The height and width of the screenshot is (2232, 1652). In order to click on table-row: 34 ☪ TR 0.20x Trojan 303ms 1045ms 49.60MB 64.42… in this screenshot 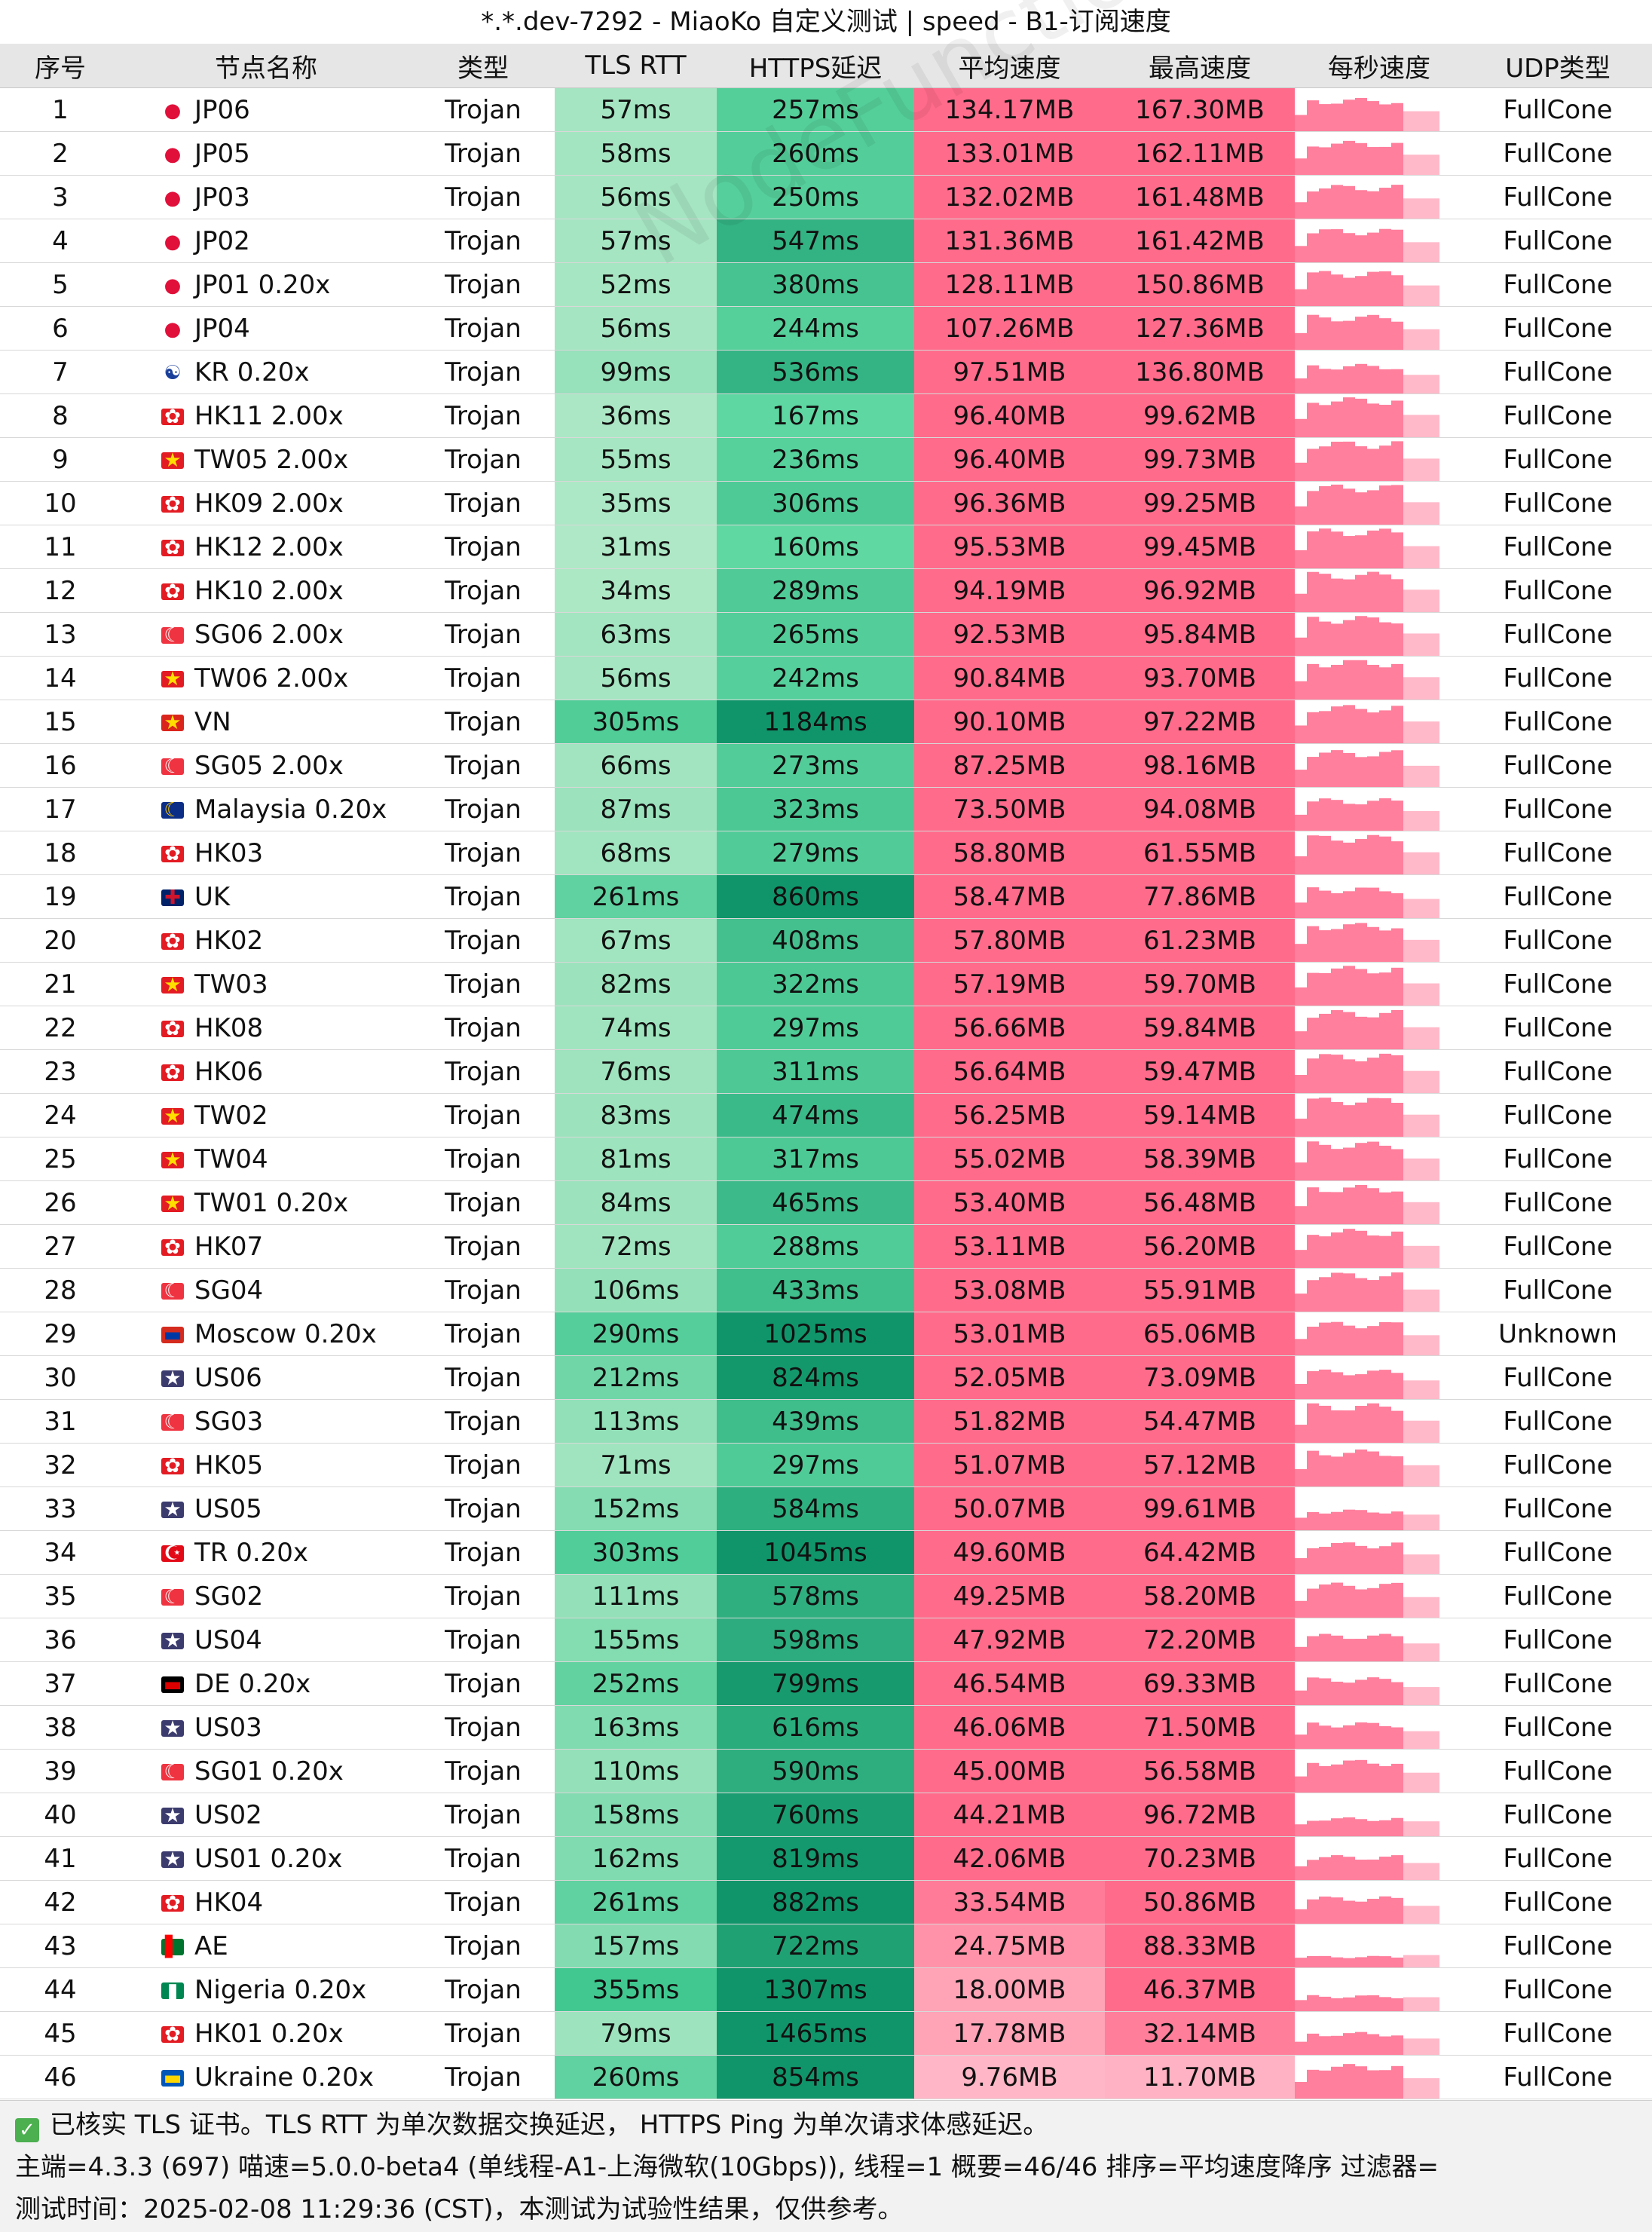, I will do `click(826, 1552)`.